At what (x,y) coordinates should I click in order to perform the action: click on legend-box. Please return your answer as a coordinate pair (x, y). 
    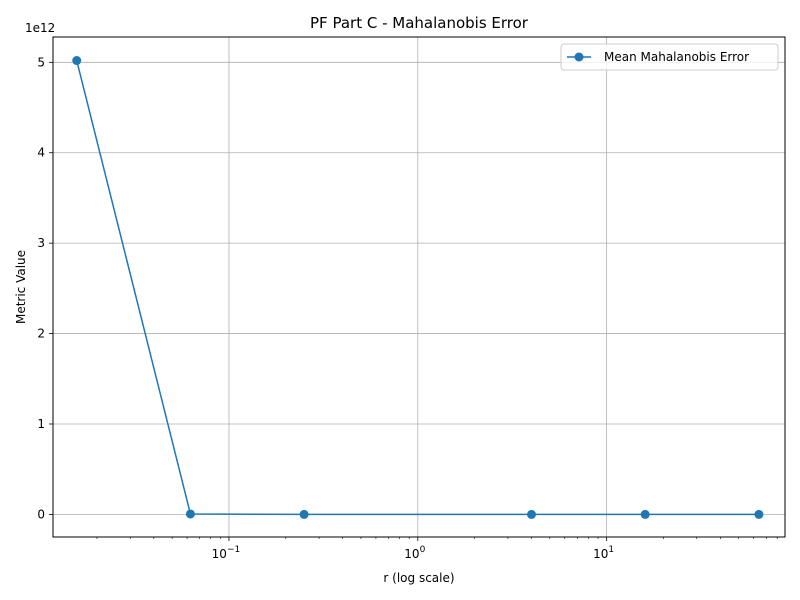
    Looking at the image, I should click on (669, 57).